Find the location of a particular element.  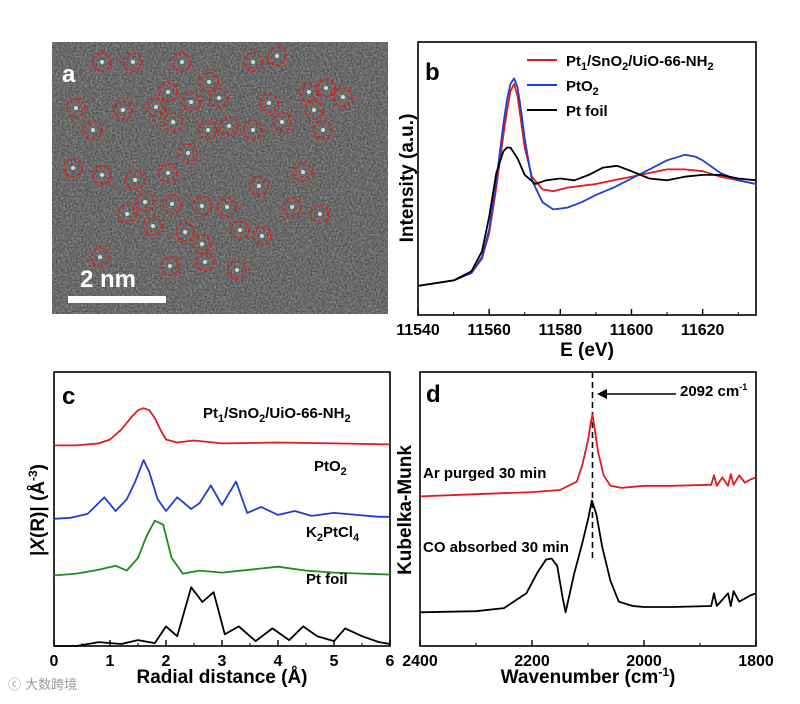

series-c is located at coordinates (222, 527).